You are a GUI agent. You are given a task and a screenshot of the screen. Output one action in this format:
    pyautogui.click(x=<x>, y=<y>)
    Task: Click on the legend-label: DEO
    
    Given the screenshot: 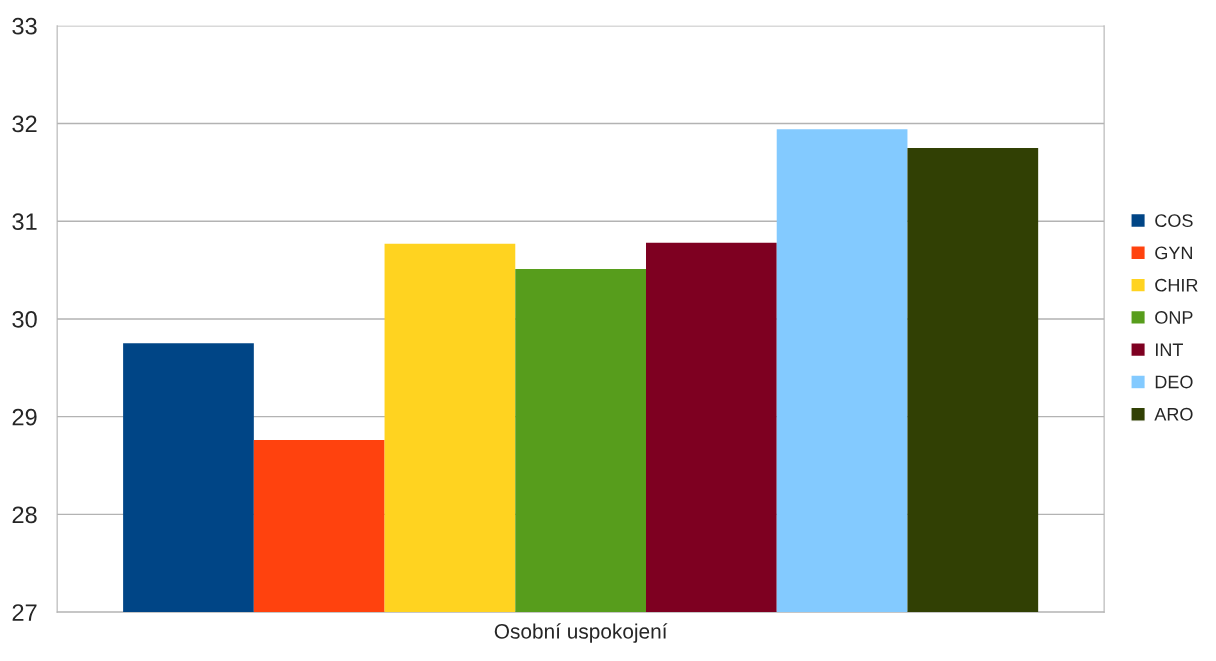 What is the action you would take?
    pyautogui.click(x=1174, y=382)
    